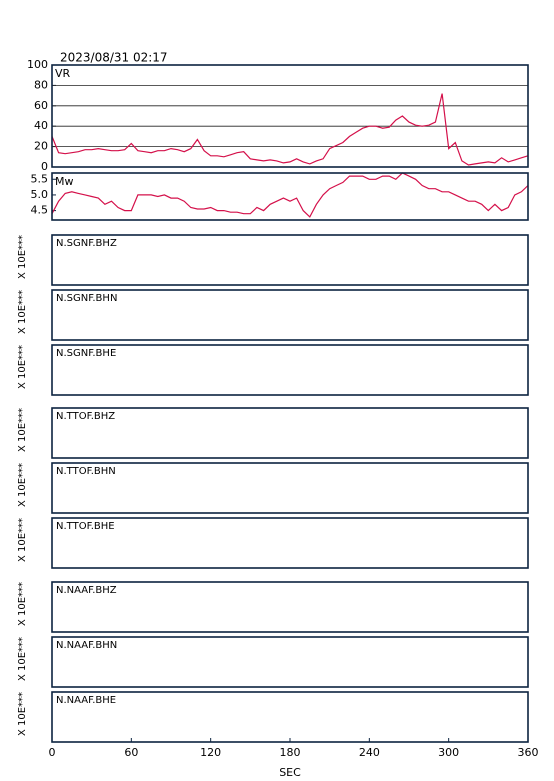 This screenshot has height=781, width=554. I want to click on trace-label: N.NAAF.BHZ, so click(86, 590).